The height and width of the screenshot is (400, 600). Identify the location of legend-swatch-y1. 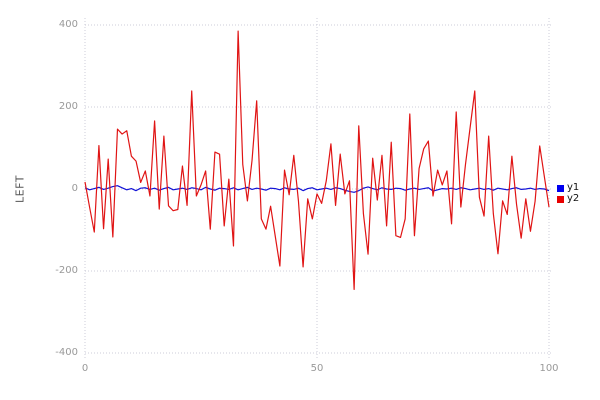
(560, 188).